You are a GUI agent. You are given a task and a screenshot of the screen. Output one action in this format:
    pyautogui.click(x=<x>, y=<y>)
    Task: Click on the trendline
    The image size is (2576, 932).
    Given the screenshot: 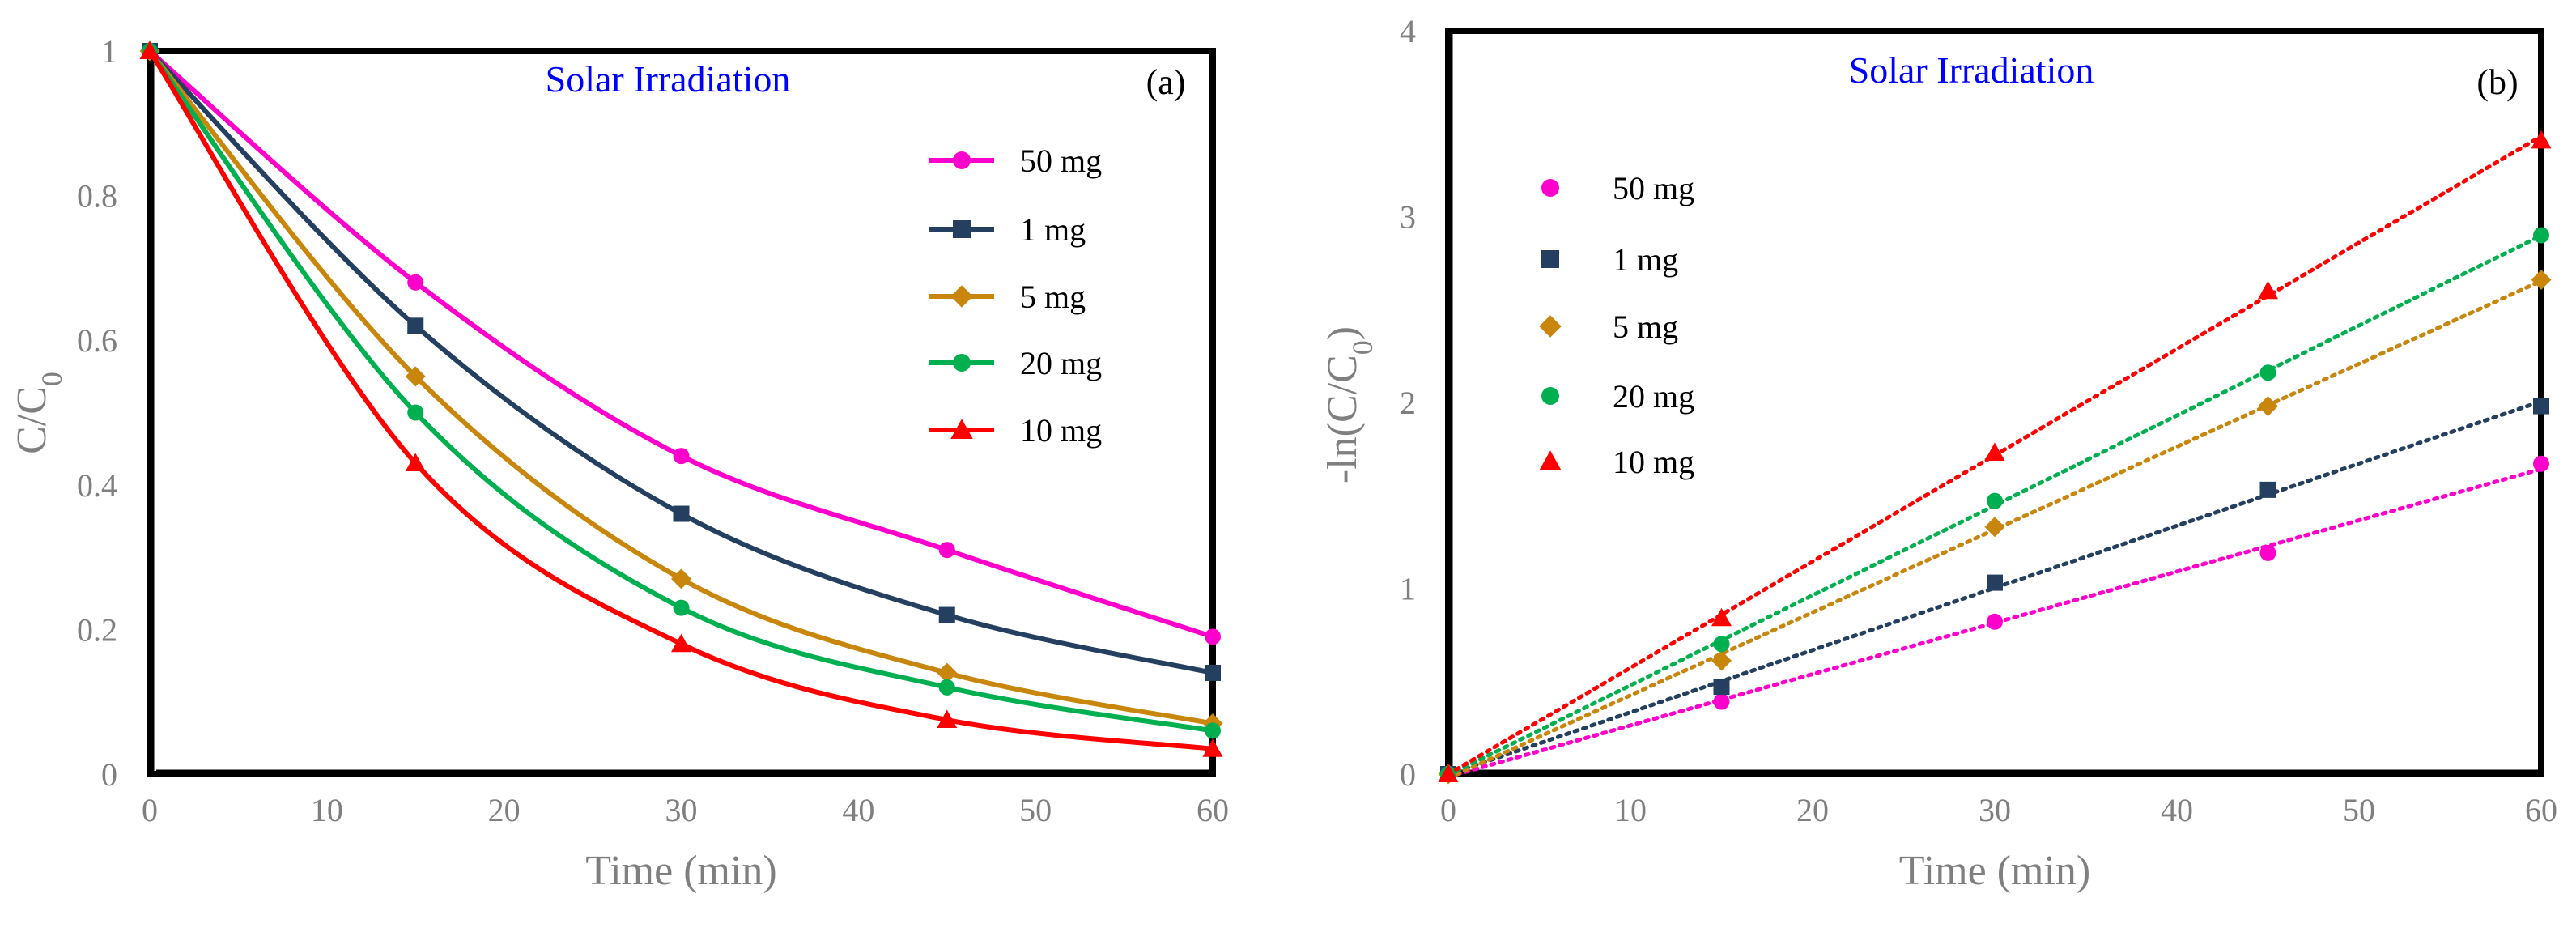 What is the action you would take?
    pyautogui.click(x=1995, y=623)
    